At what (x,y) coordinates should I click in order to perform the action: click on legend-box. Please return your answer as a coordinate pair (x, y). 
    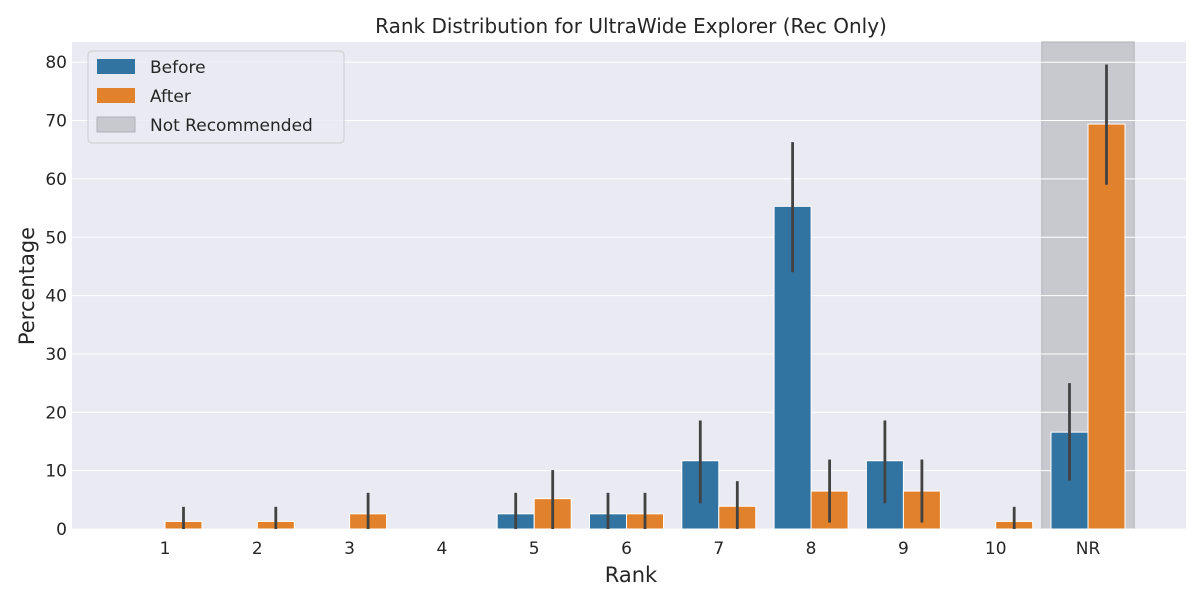
    Looking at the image, I should click on (216, 97).